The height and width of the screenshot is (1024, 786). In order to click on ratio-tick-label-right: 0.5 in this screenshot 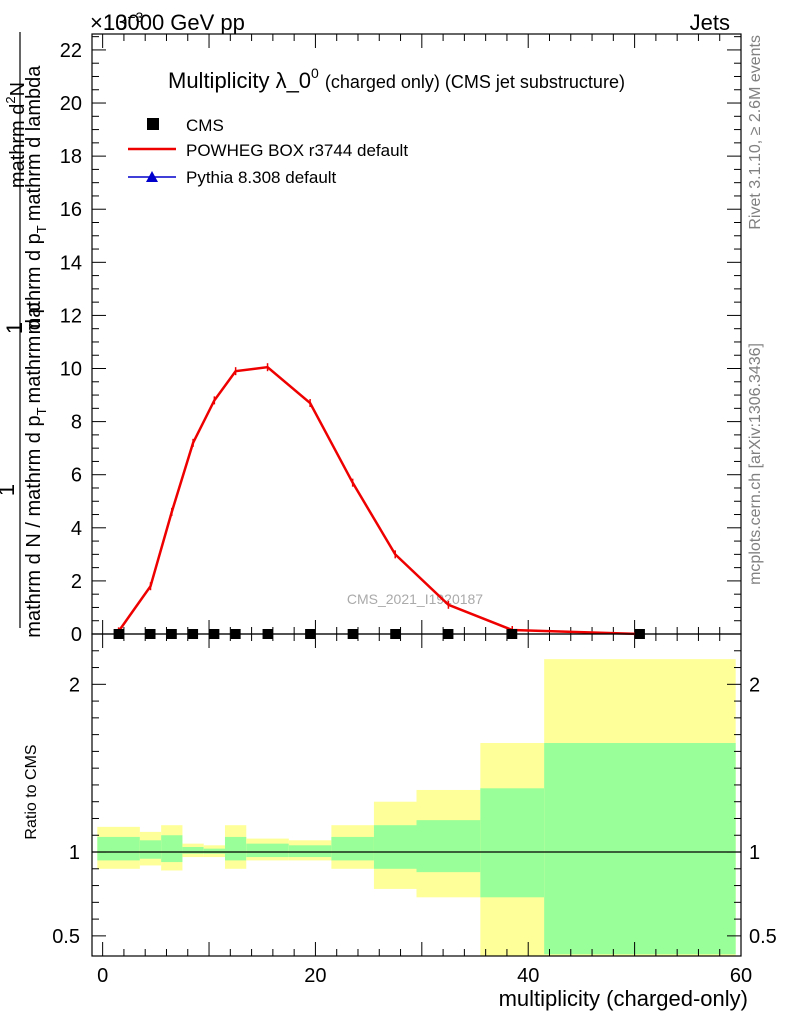, I will do `click(763, 937)`.